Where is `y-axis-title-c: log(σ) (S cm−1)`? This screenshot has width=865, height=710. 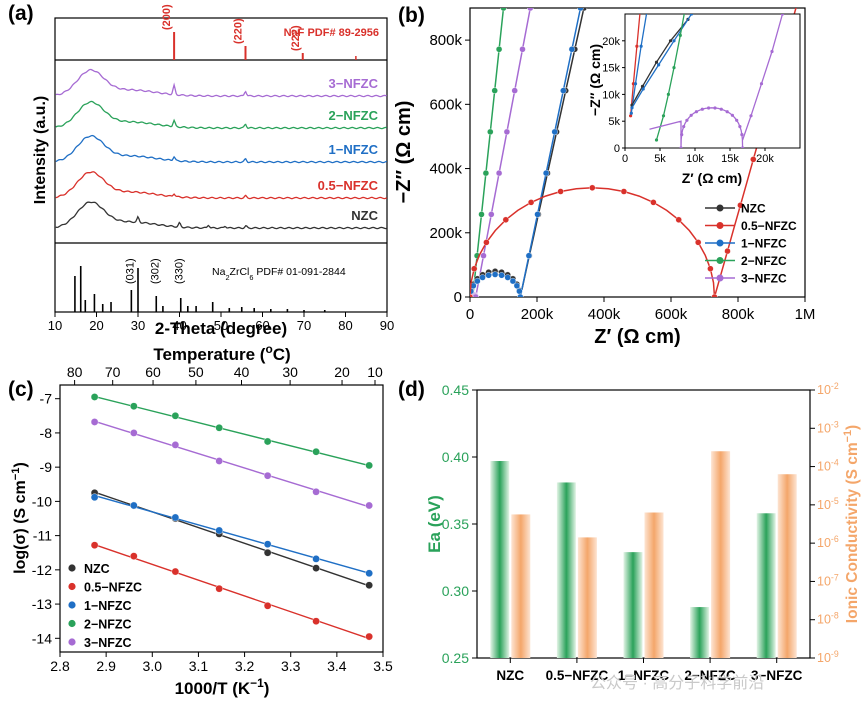 y-axis-title-c: log(σ) (S cm−1) is located at coordinates (19, 518).